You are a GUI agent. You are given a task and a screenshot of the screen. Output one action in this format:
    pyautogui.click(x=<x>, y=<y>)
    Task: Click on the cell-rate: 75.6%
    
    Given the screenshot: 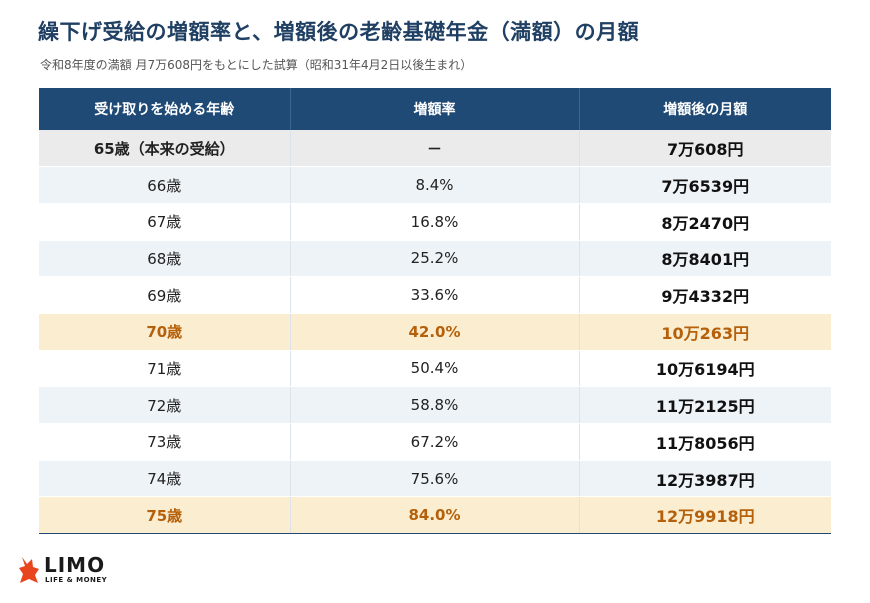 What is the action you would take?
    pyautogui.click(x=435, y=479)
    